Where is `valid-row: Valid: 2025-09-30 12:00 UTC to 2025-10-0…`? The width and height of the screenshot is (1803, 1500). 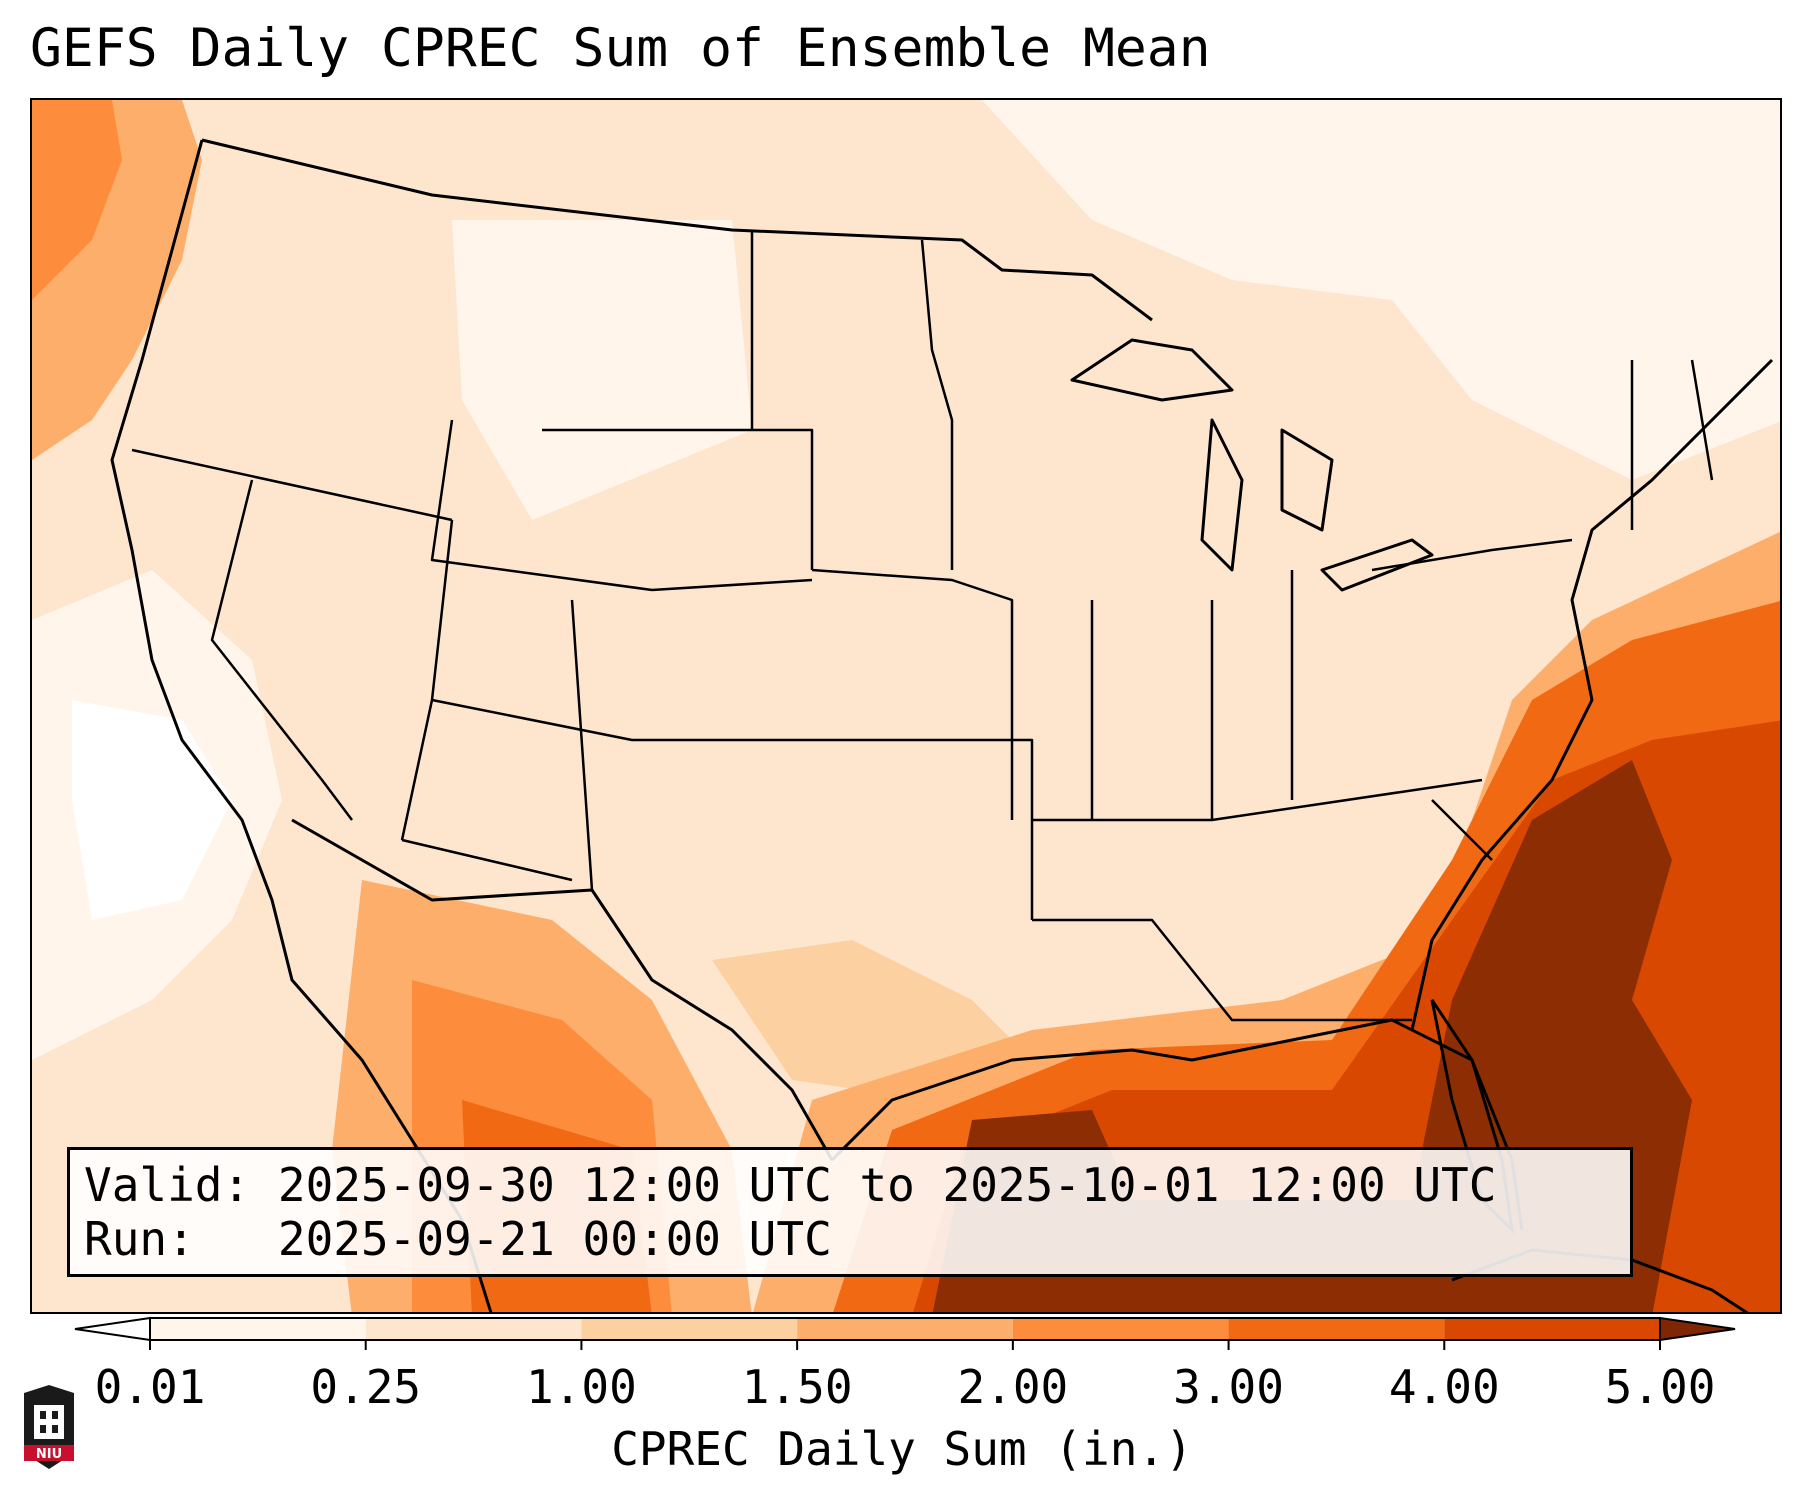 valid-row: Valid: 2025-09-30 12:00 UTC to 2025-10-0… is located at coordinates (850, 1185).